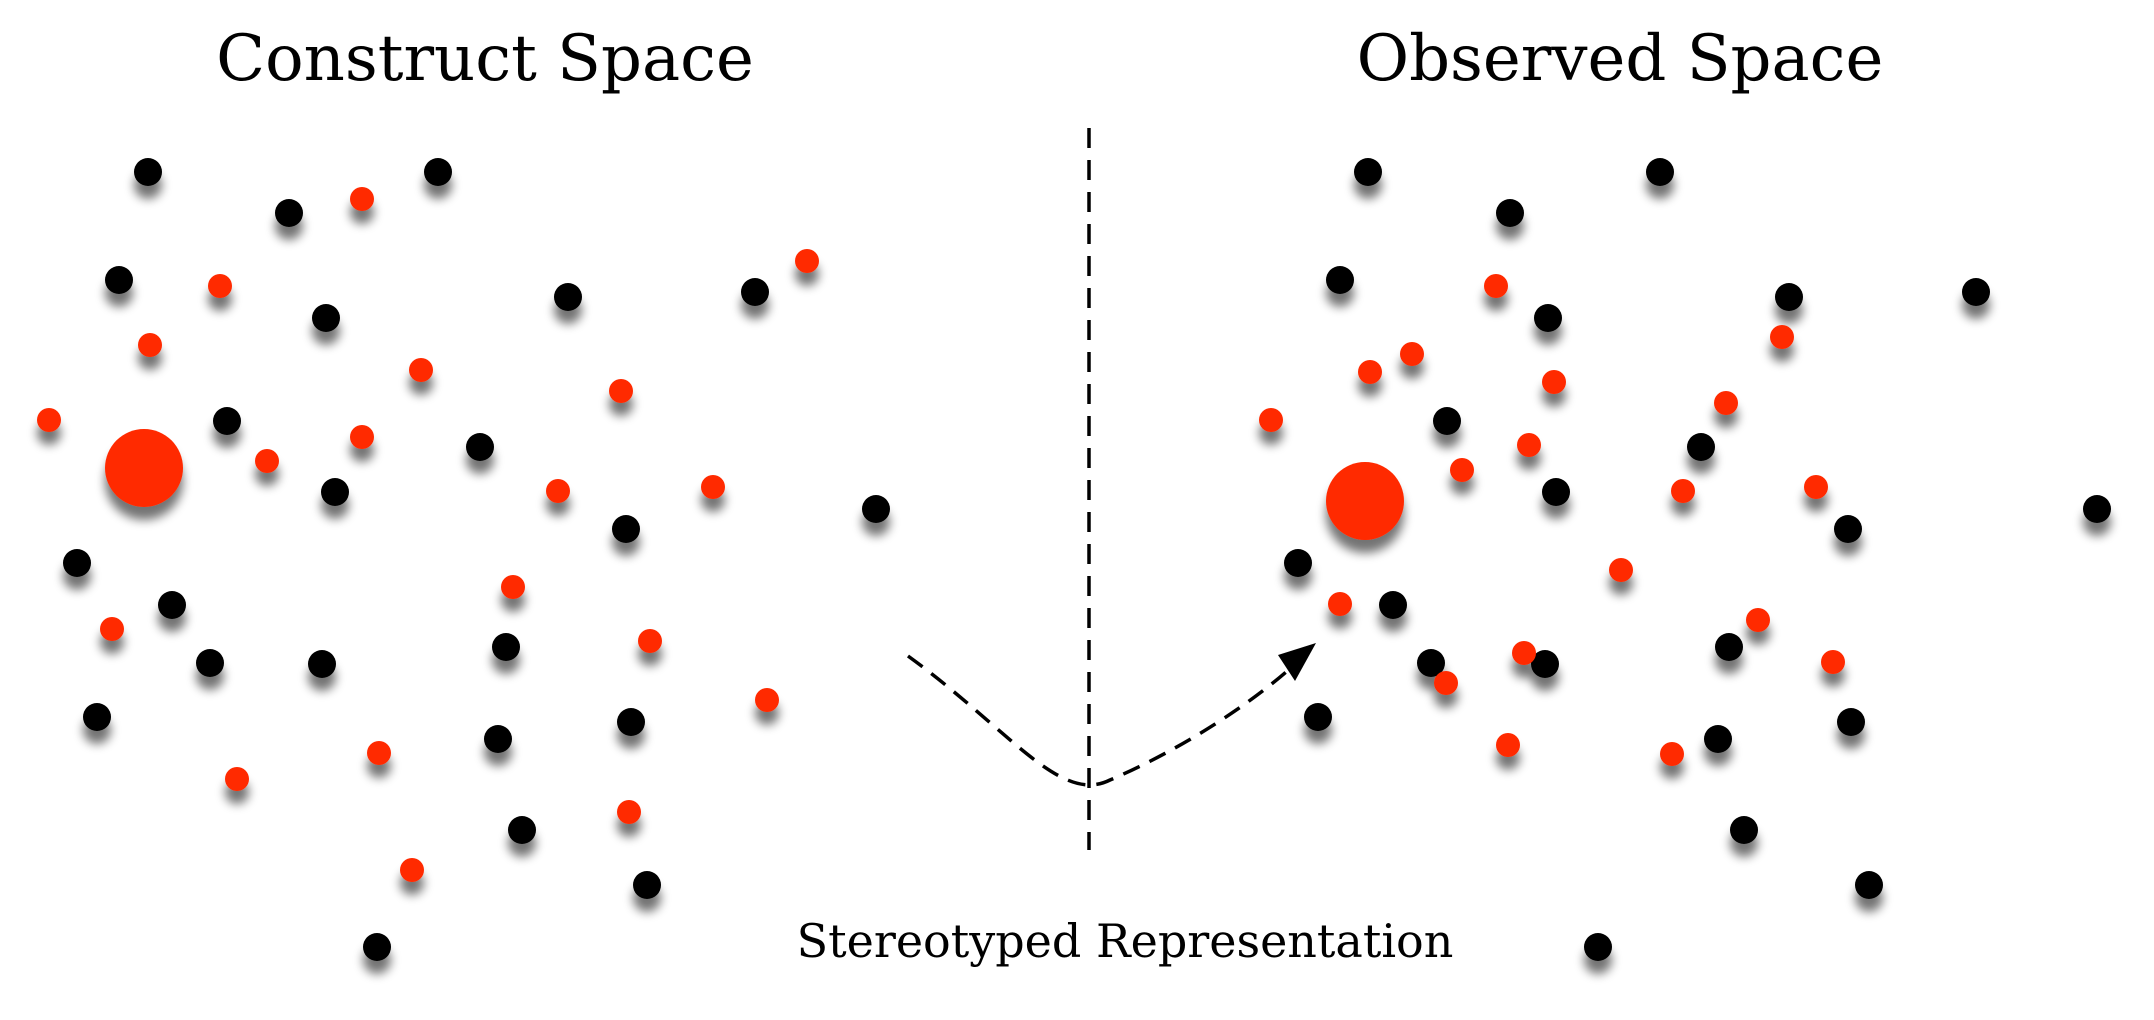 The image size is (2154, 1020). I want to click on construct-space-title: Construct Space, so click(485, 59).